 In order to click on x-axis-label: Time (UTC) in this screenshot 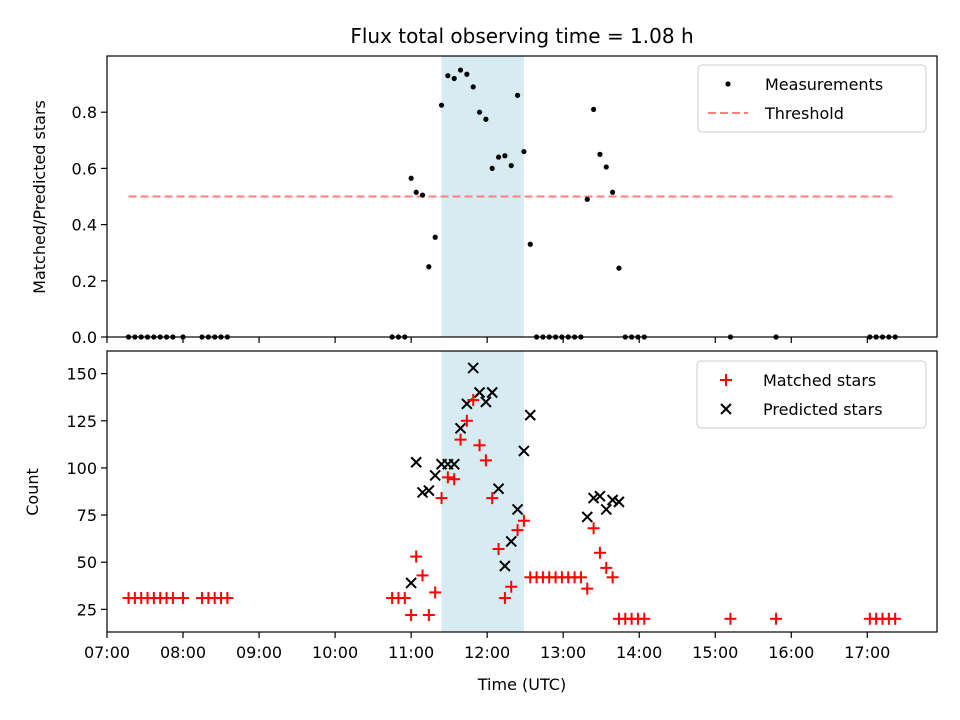, I will do `click(521, 684)`.